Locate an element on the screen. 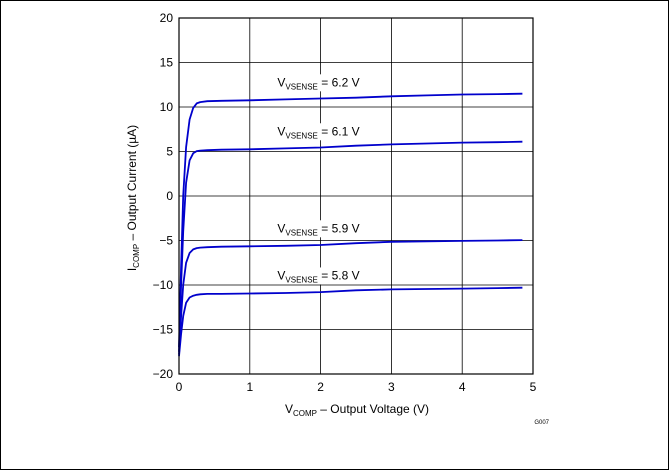 The image size is (669, 475). y-tick-label: 15 is located at coordinates (167, 63).